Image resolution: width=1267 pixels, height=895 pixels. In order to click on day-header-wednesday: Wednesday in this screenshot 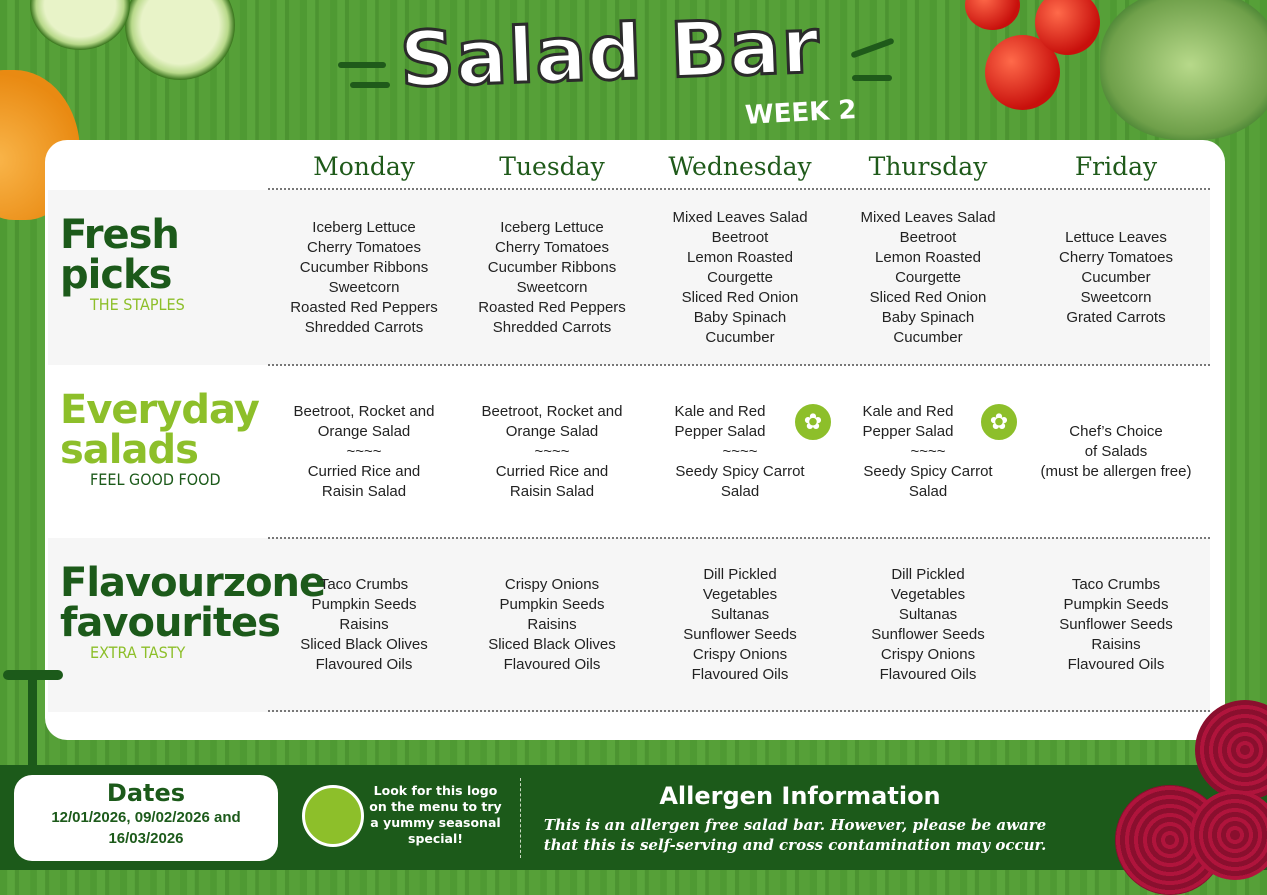, I will do `click(740, 166)`.